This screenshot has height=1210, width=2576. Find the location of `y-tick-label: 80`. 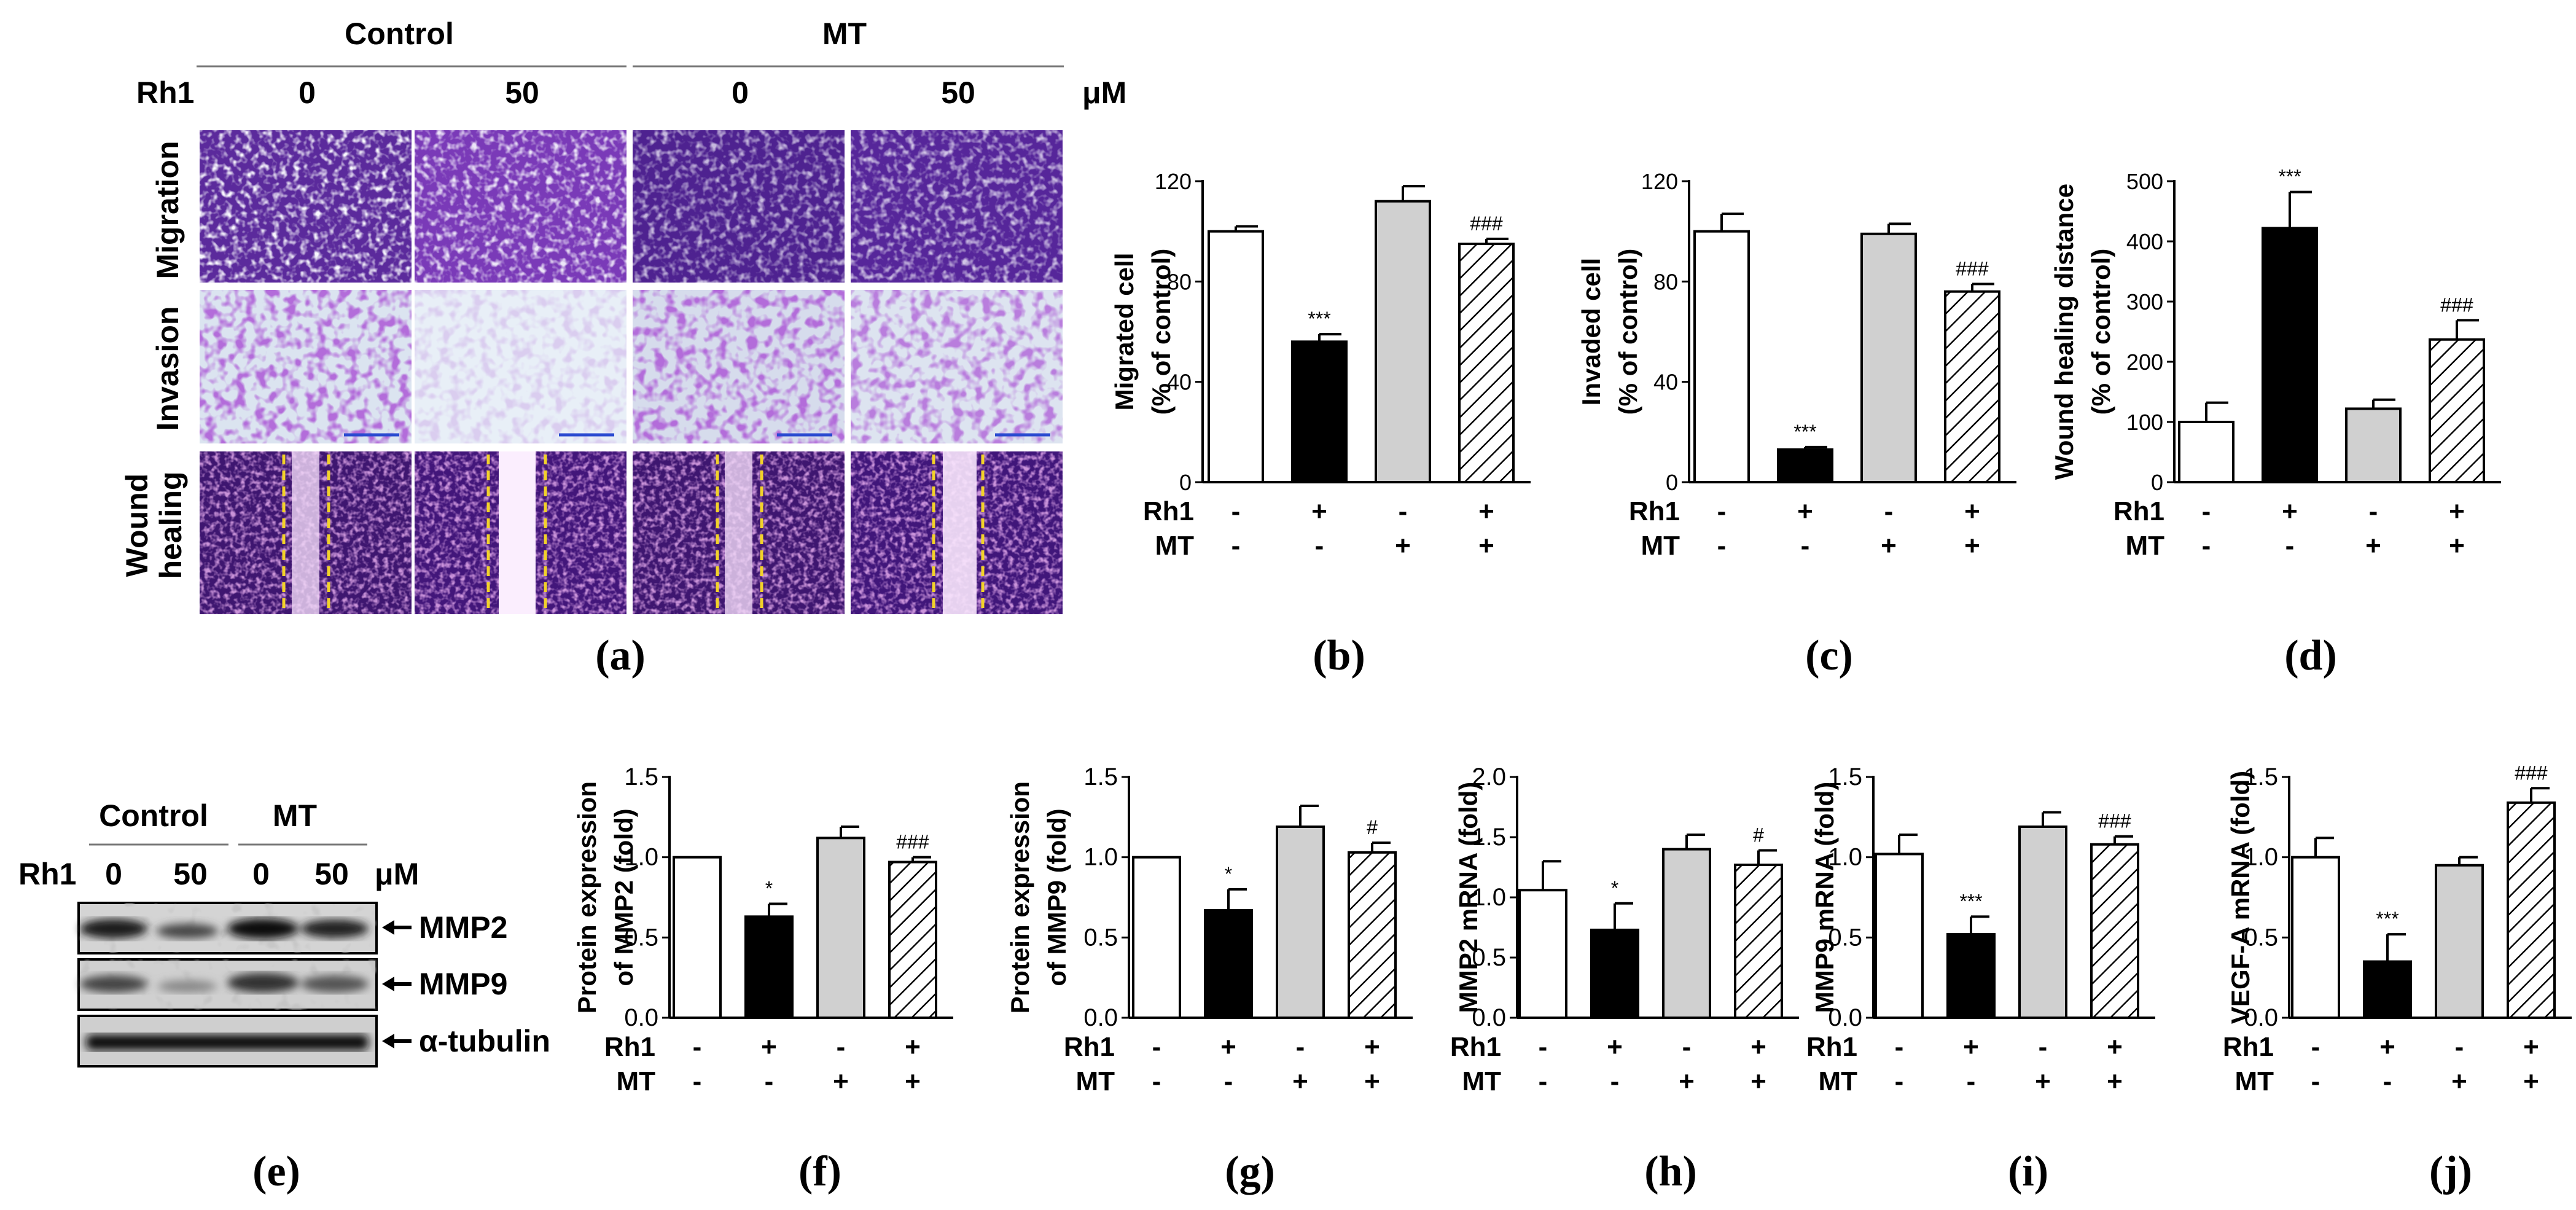

y-tick-label: 80 is located at coordinates (1665, 281).